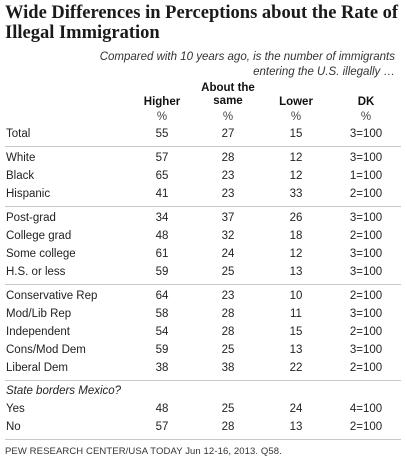 The height and width of the screenshot is (461, 407). What do you see at coordinates (162, 296) in the screenshot?
I see `cell-higher: 64` at bounding box center [162, 296].